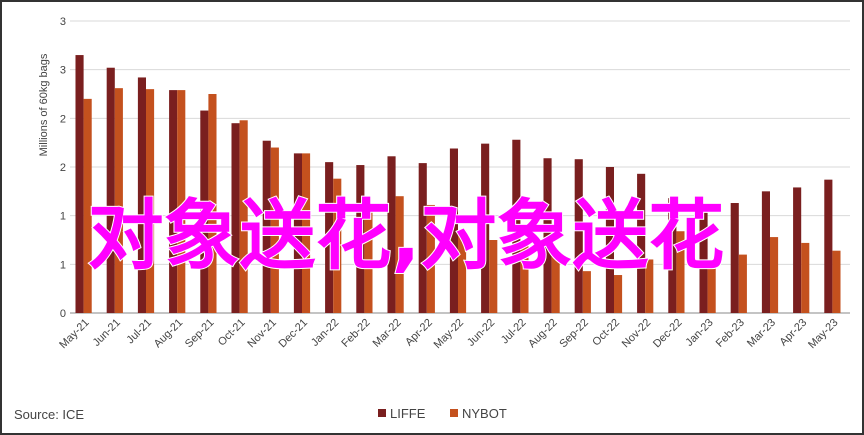 The width and height of the screenshot is (864, 435). What do you see at coordinates (49, 414) in the screenshot?
I see `source: Source: ICE` at bounding box center [49, 414].